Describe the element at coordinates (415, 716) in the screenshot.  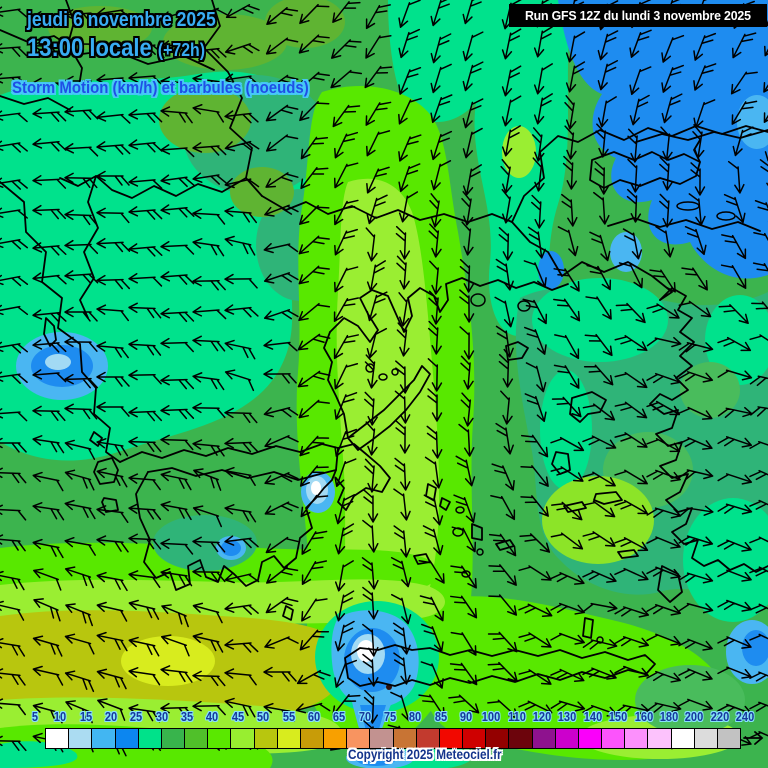
I see `legend-scale-label: 80` at that location.